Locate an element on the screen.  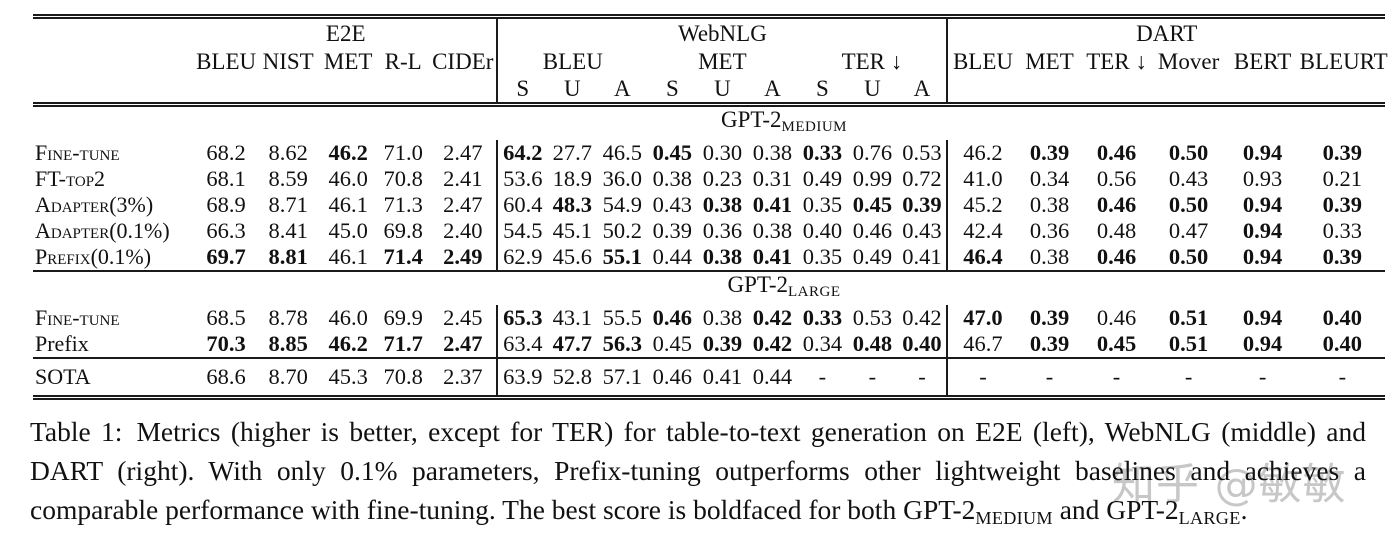
metric-cell: 8.81 is located at coordinates (288, 256).